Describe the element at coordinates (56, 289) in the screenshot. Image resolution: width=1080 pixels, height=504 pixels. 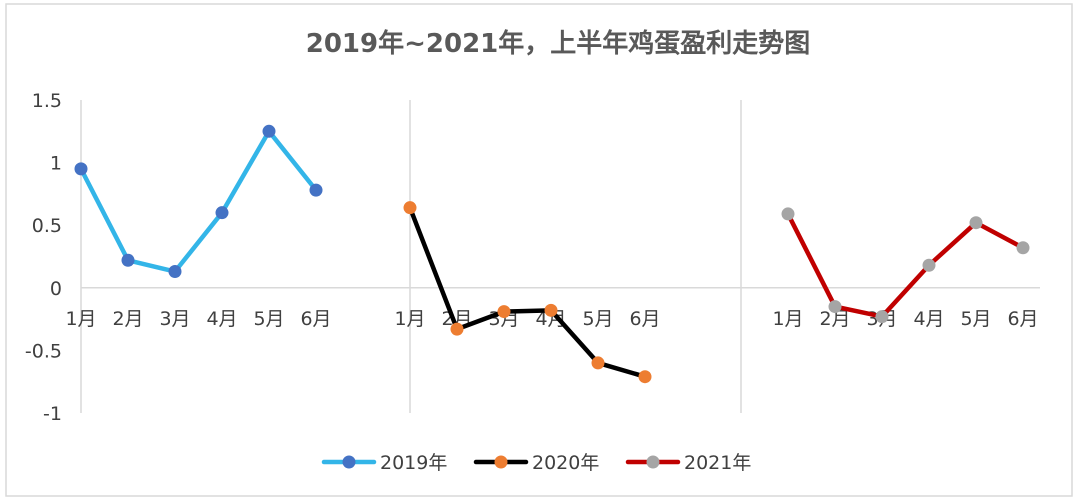
I see `y-tick-label: 0` at that location.